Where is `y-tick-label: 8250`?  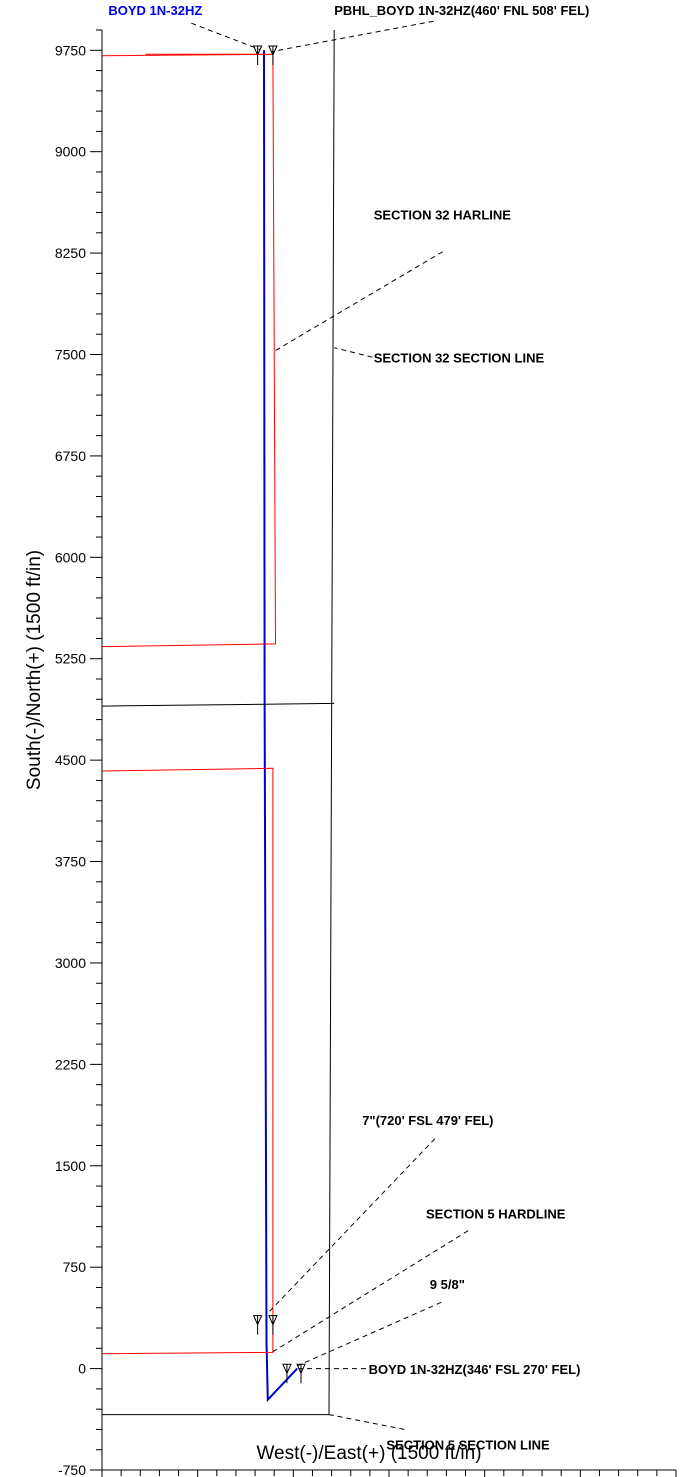 y-tick-label: 8250 is located at coordinates (70, 253).